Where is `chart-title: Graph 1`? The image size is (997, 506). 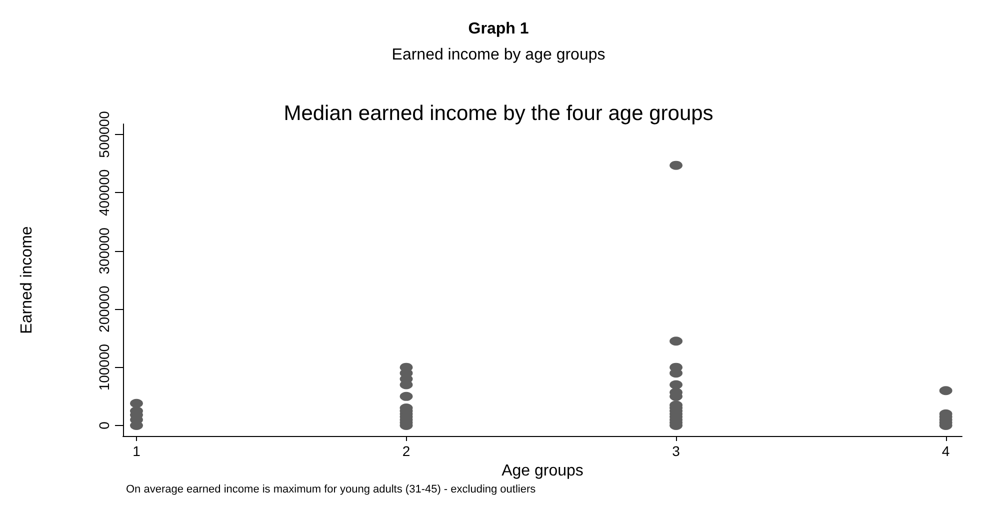
chart-title: Graph 1 is located at coordinates (498, 29).